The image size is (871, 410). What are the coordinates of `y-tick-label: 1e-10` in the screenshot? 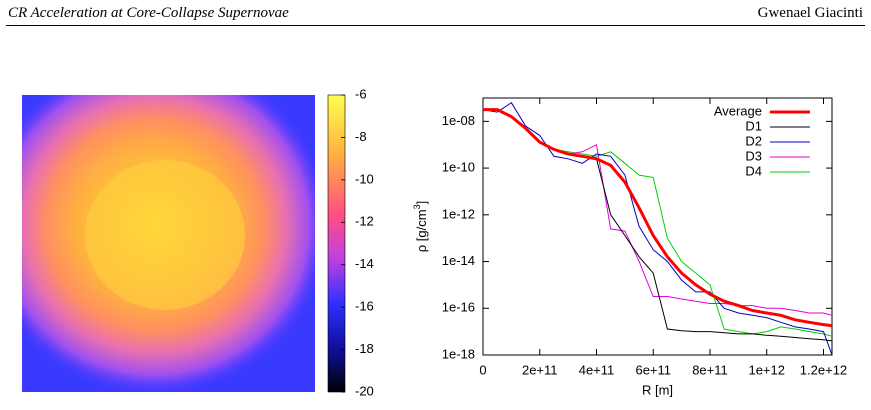 It's located at (458, 167).